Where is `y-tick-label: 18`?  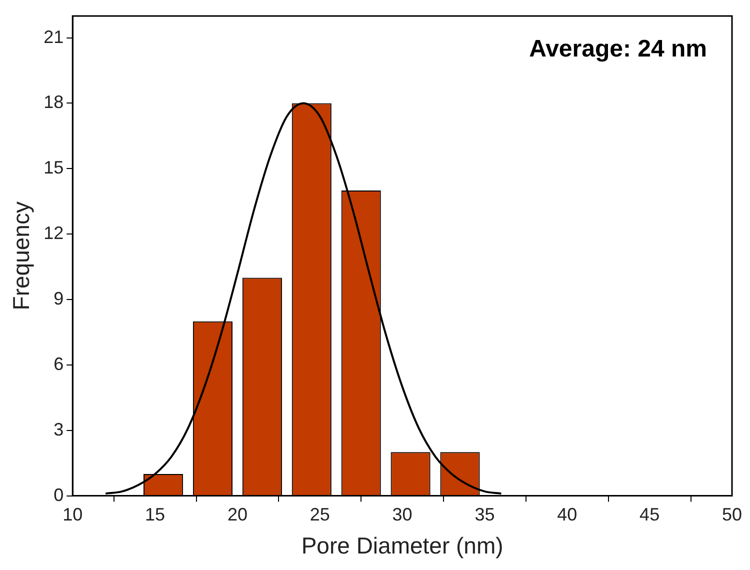 y-tick-label: 18 is located at coordinates (54, 102).